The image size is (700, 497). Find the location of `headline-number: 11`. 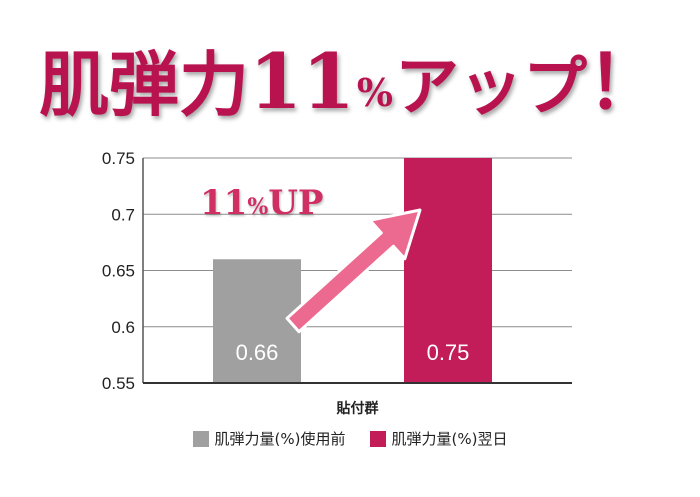

headline-number: 11 is located at coordinates (302, 81).